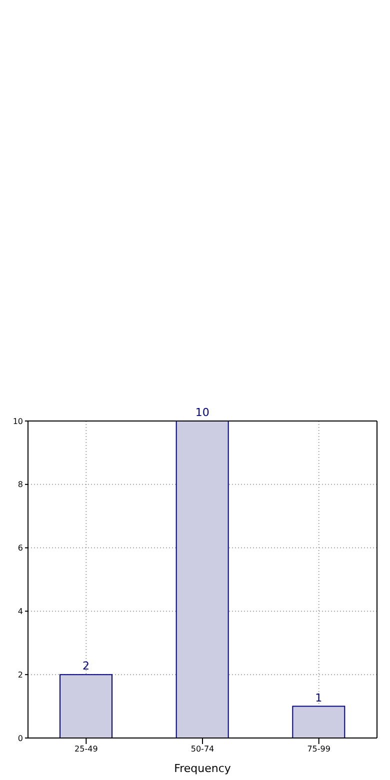 The image size is (390, 780). What do you see at coordinates (20, 738) in the screenshot?
I see `y-tick-label: 0` at bounding box center [20, 738].